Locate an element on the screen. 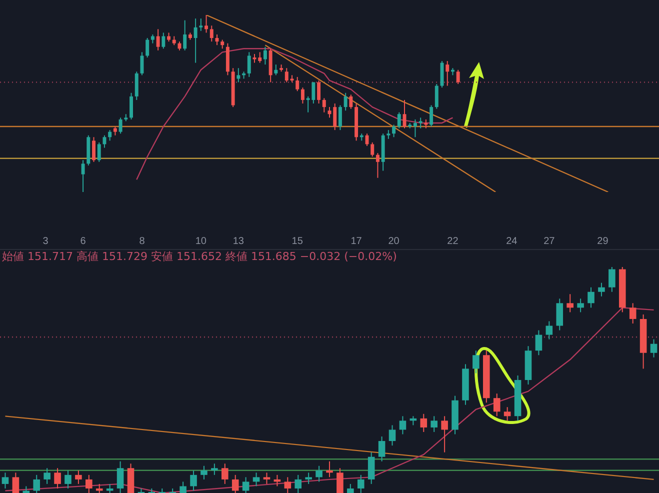 The image size is (659, 493). x-tick-label: 27 is located at coordinates (550, 241).